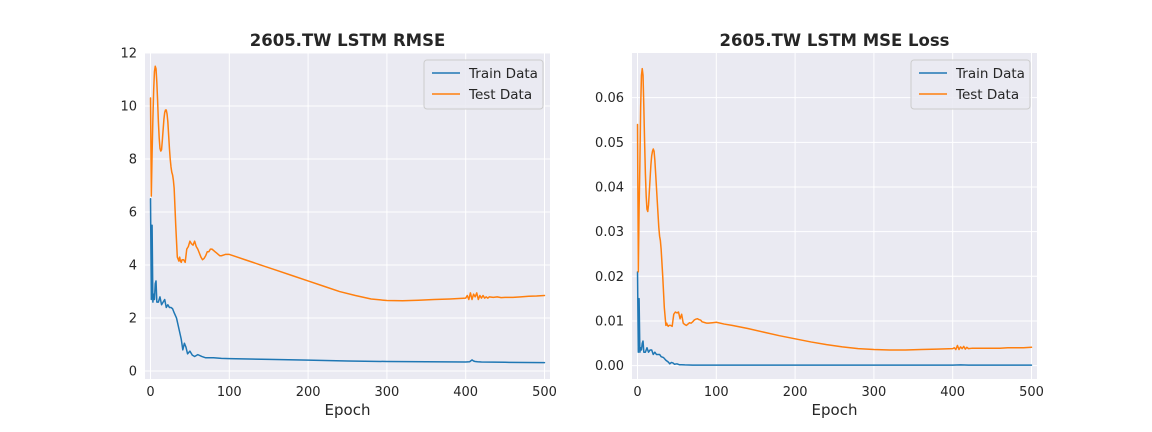 Image resolution: width=1152 pixels, height=432 pixels. I want to click on chart-title-mse-loss: 2605.TW LSTM MSE Loss, so click(834, 40).